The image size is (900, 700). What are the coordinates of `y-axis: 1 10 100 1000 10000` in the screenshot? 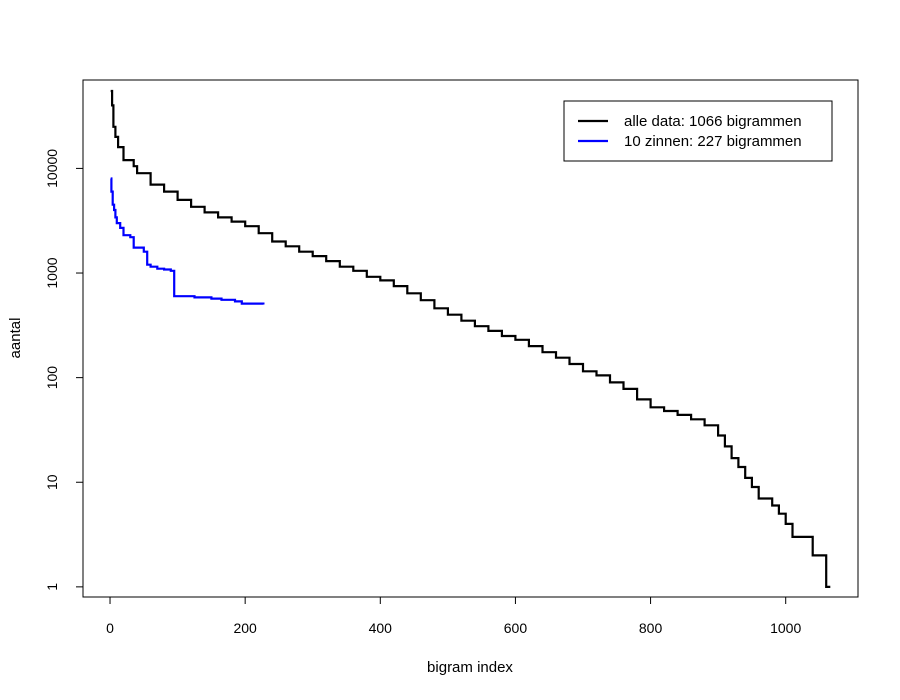 It's located at (64, 370).